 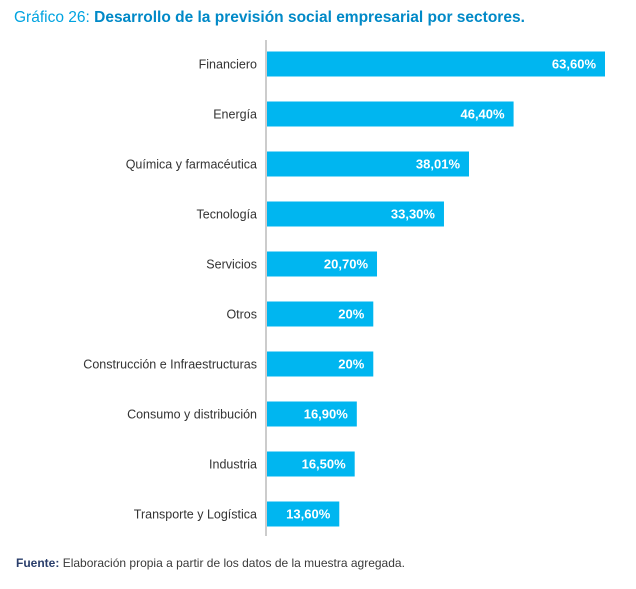 What do you see at coordinates (38, 563) in the screenshot?
I see `source-label: Fuente:` at bounding box center [38, 563].